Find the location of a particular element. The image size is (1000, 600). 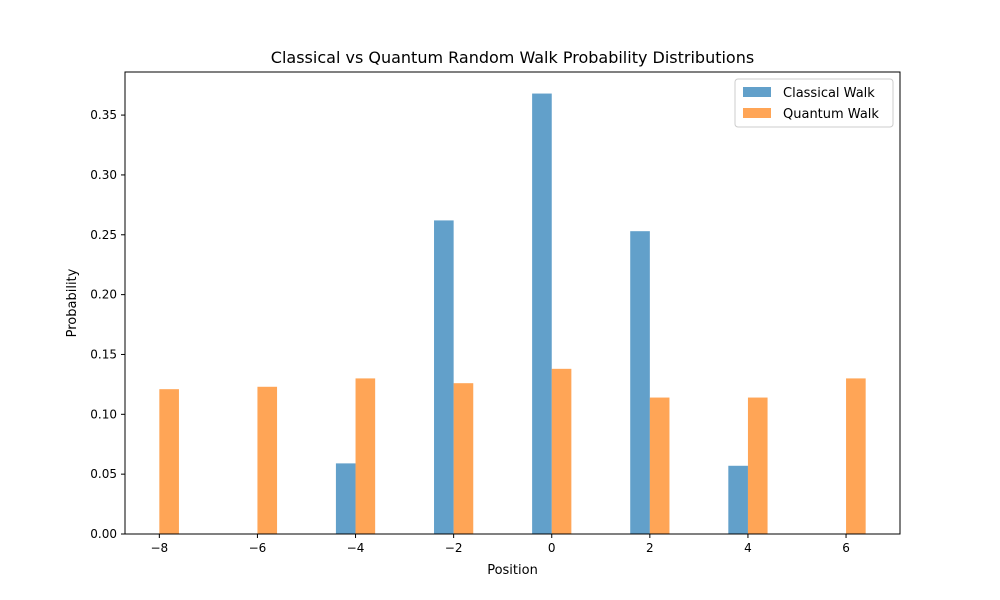

y-tick-label: 0.15 is located at coordinates (103, 354).